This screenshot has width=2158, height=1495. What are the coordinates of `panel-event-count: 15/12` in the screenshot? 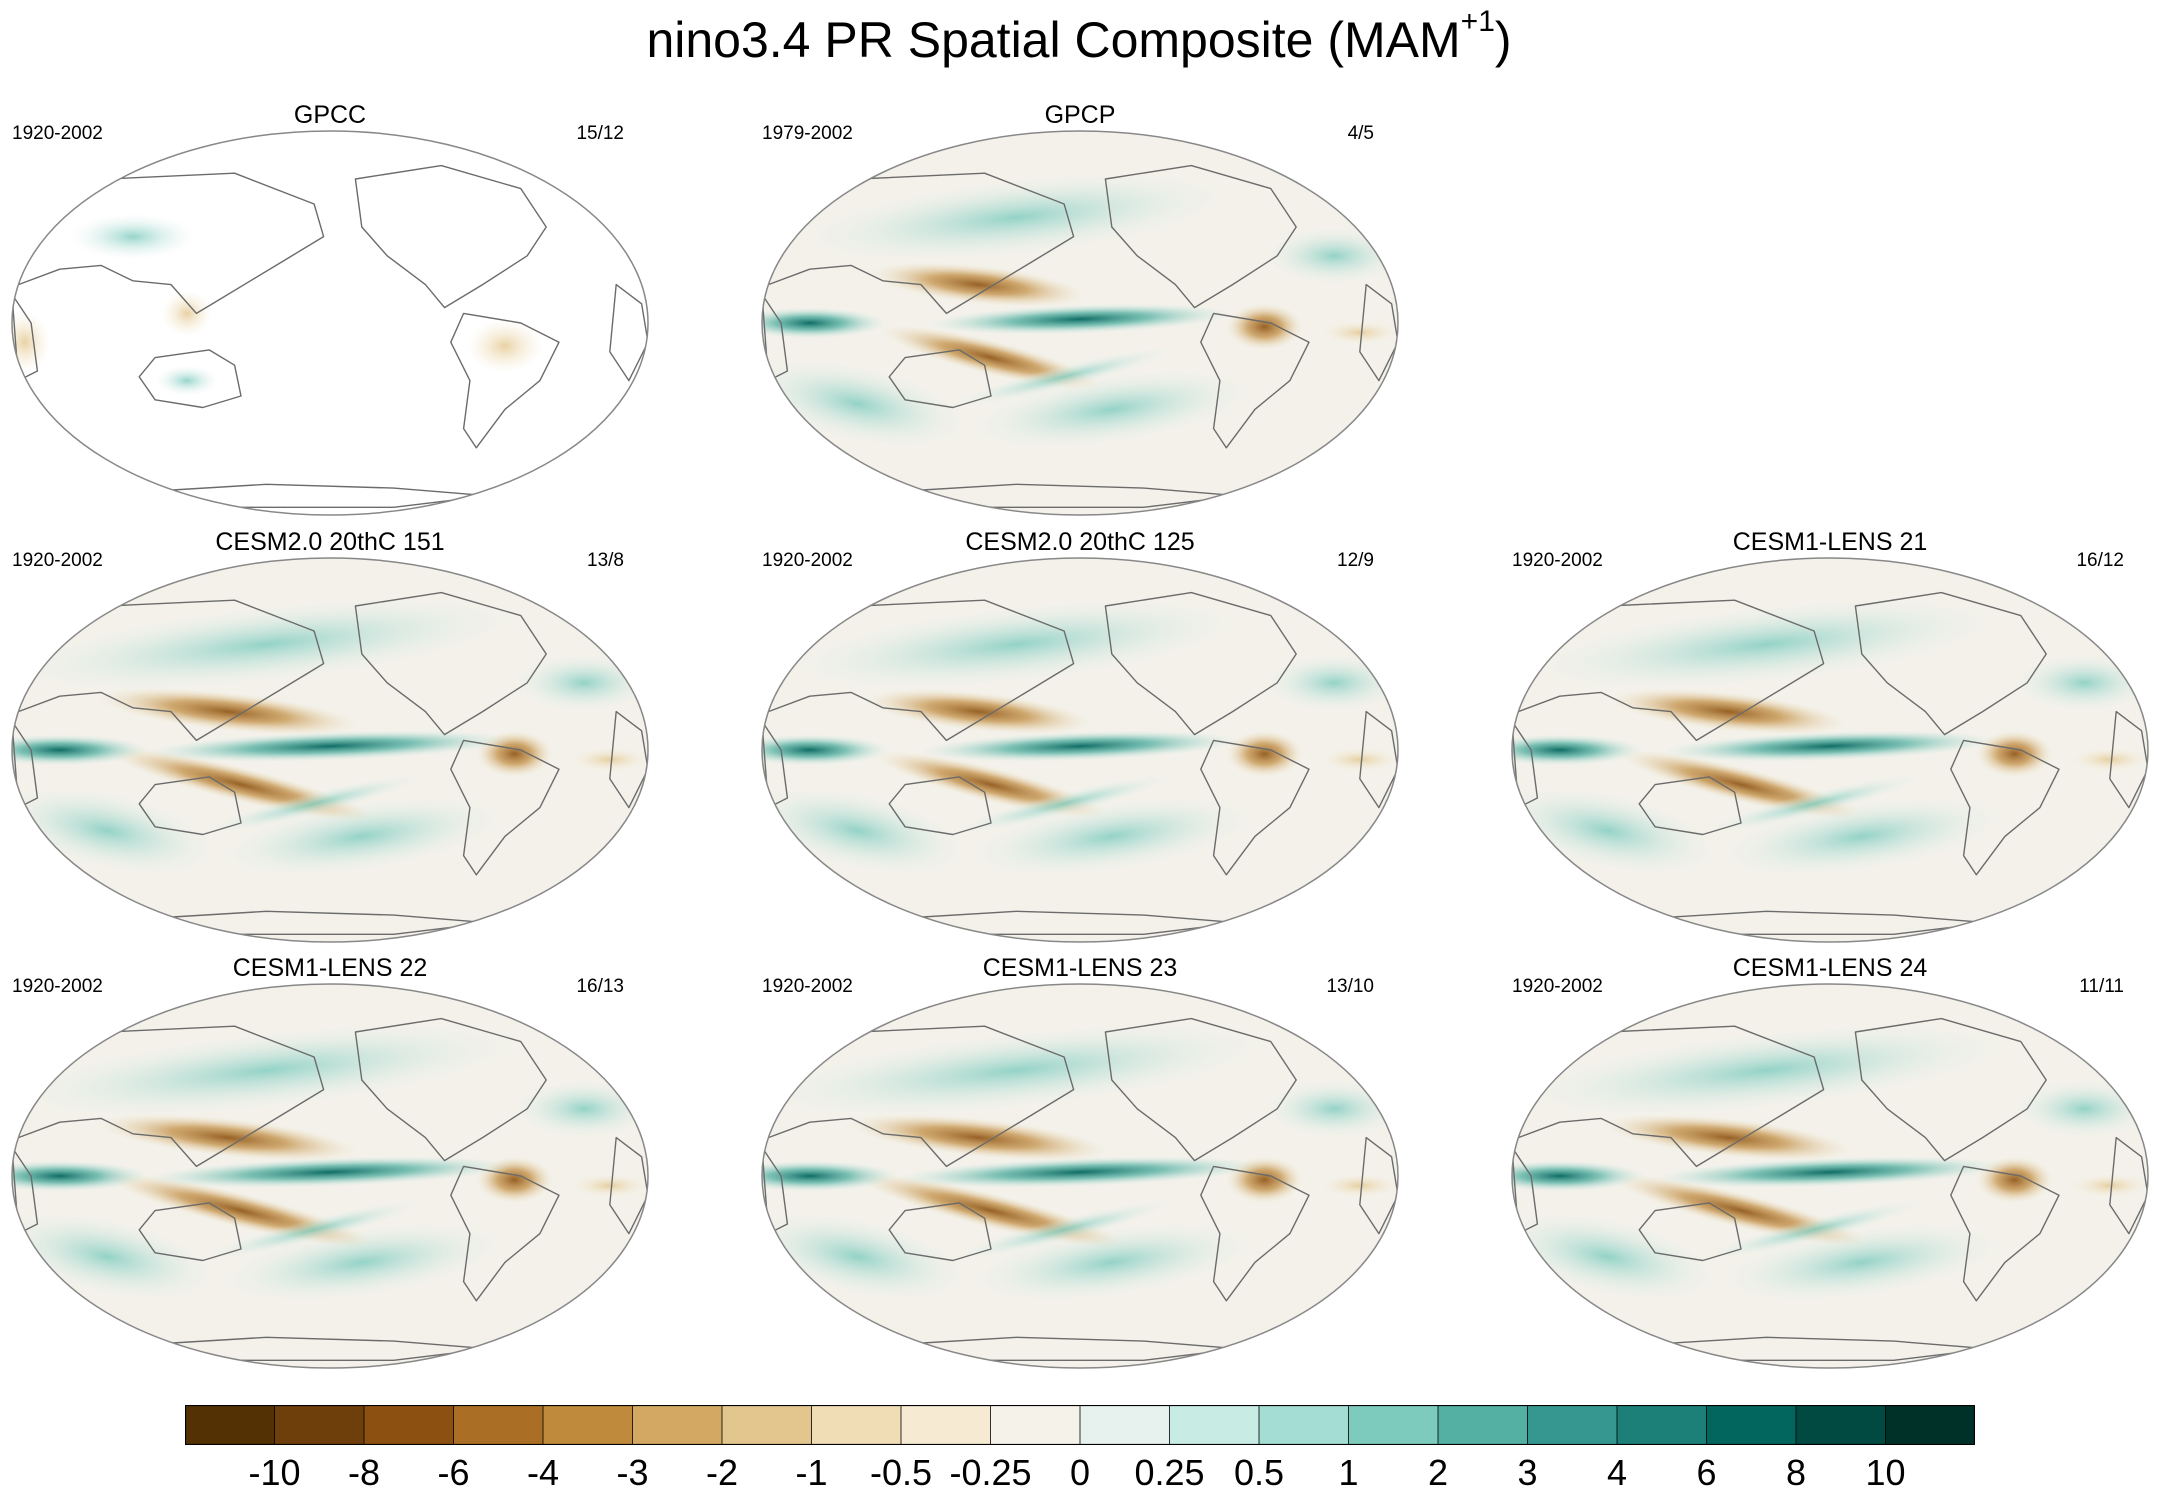 It's located at (600, 133).